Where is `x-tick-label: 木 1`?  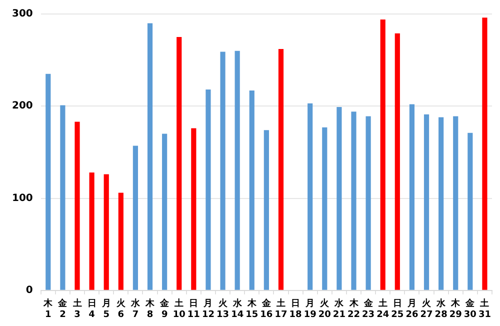 x-tick-label: 木 1 is located at coordinates (48, 309).